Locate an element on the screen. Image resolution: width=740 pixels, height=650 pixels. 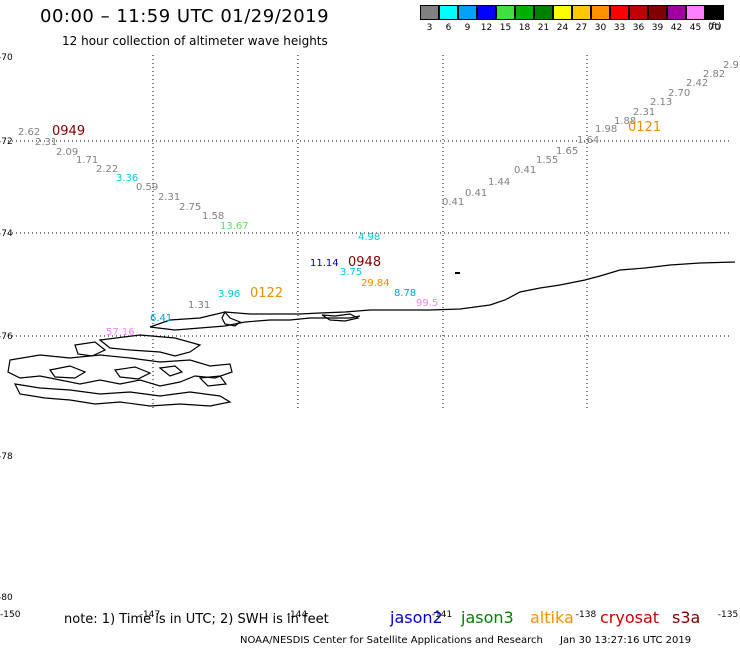
wave-height-label: 29.84 is located at coordinates (375, 283).